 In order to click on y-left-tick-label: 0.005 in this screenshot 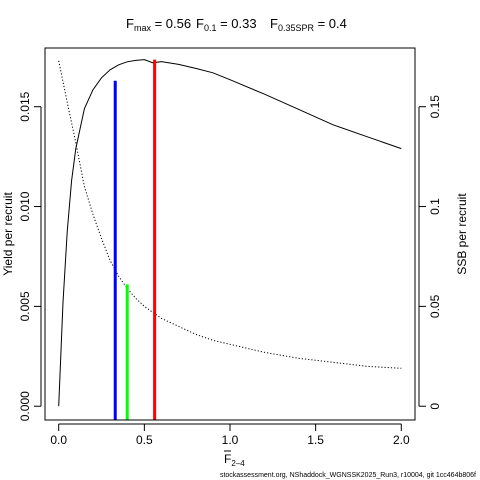, I will do `click(25, 306)`.